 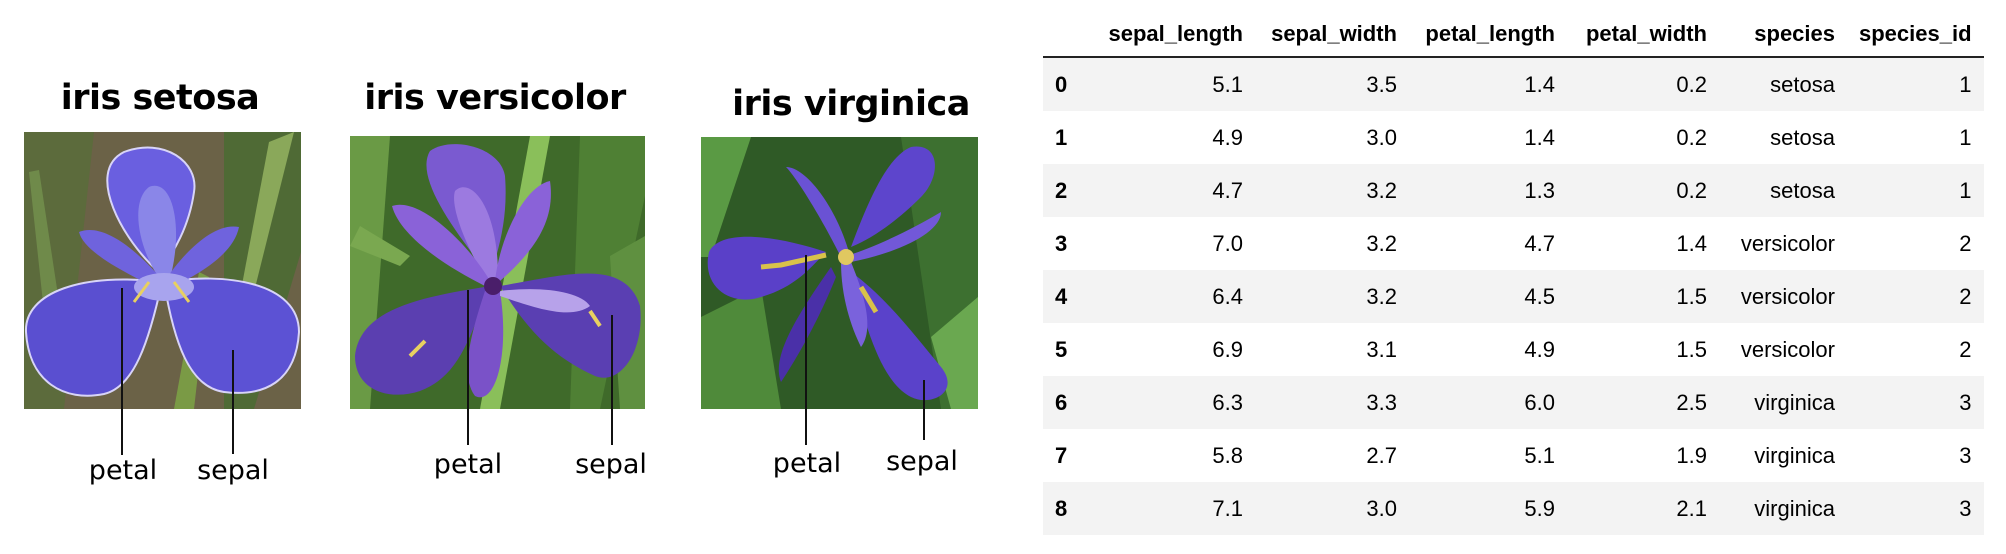 I want to click on row-index: 3, so click(x=1061, y=243).